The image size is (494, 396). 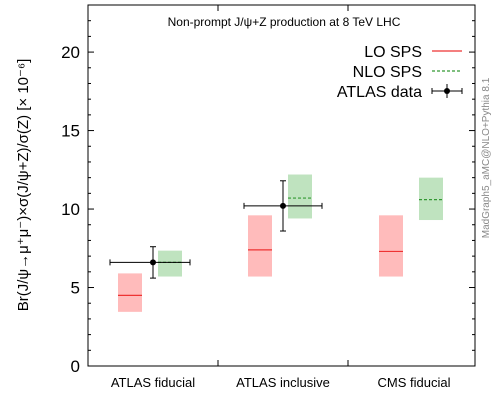 What do you see at coordinates (75, 366) in the screenshot?
I see `y-tick-label: 0` at bounding box center [75, 366].